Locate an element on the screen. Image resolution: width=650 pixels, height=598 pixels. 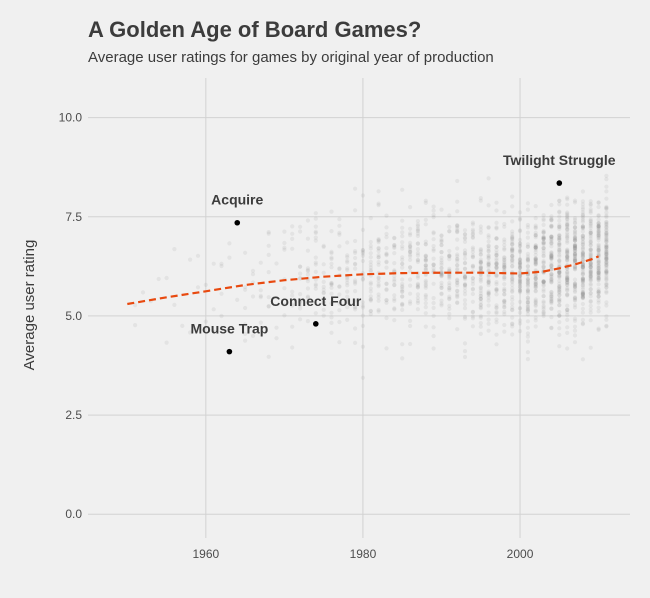
chart-title: A Golden Age of Board Games? is located at coordinates (254, 29).